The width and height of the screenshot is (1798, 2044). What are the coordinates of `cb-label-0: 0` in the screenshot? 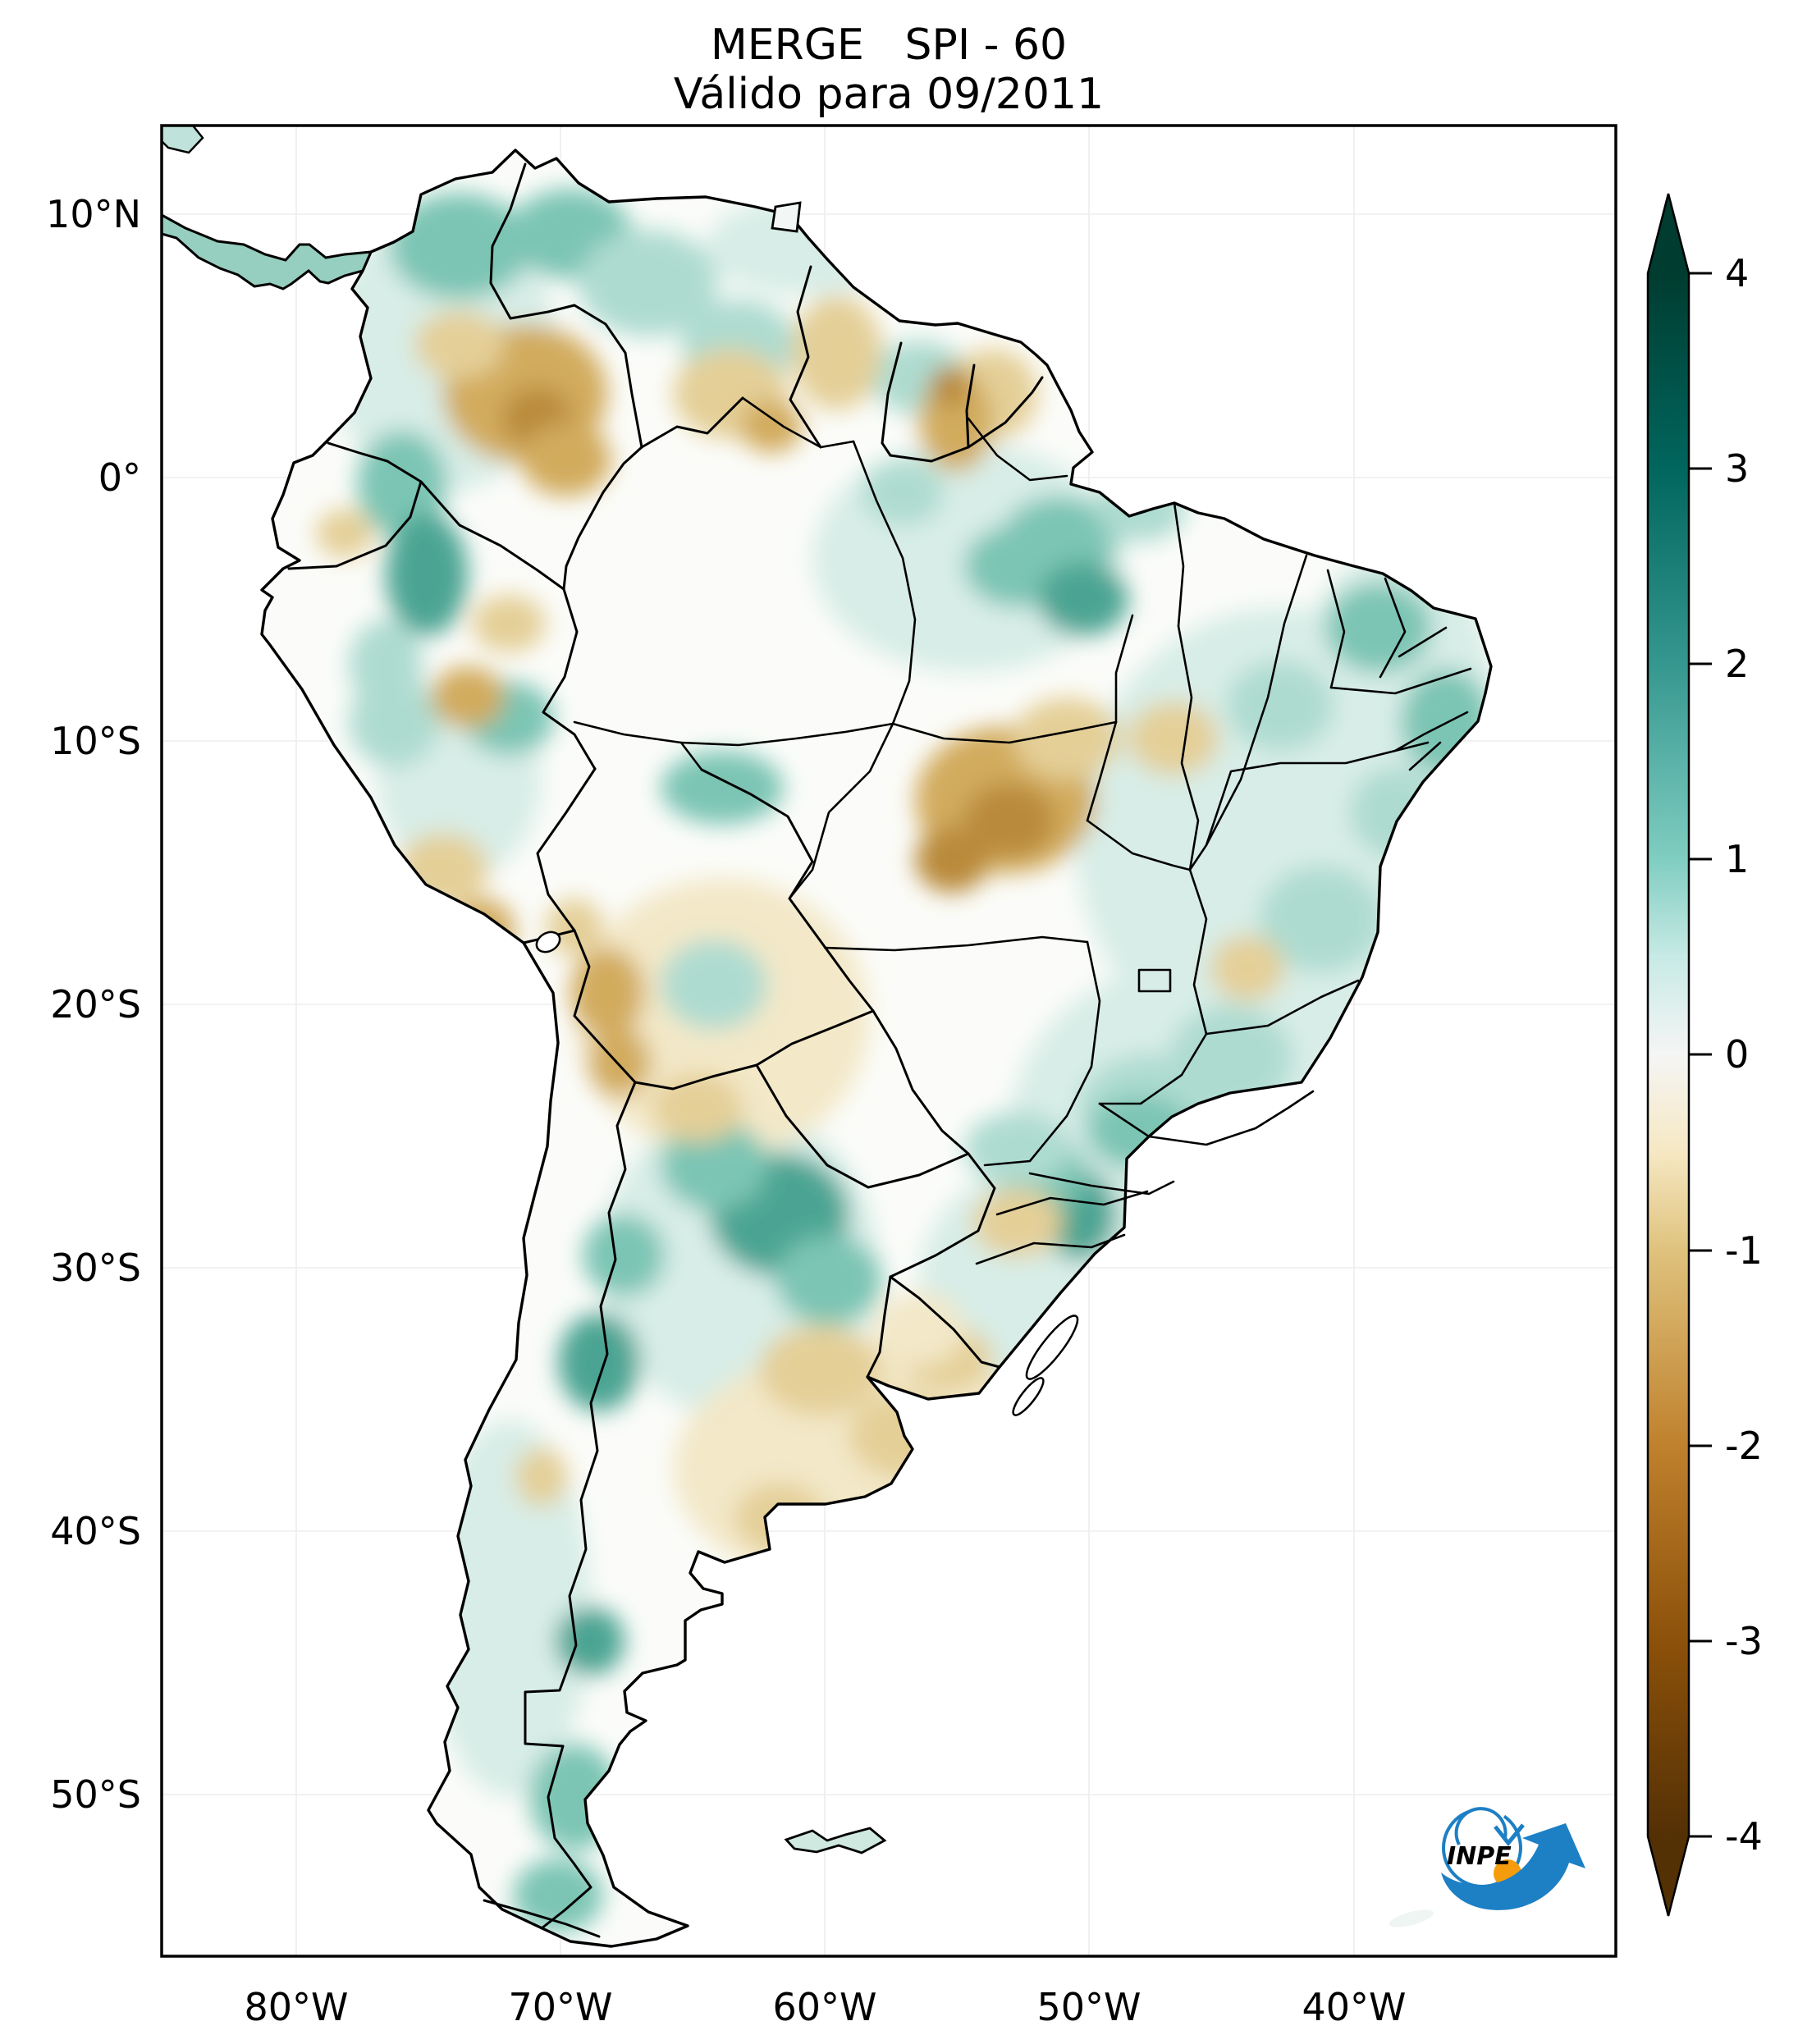 It's located at (1737, 1054).